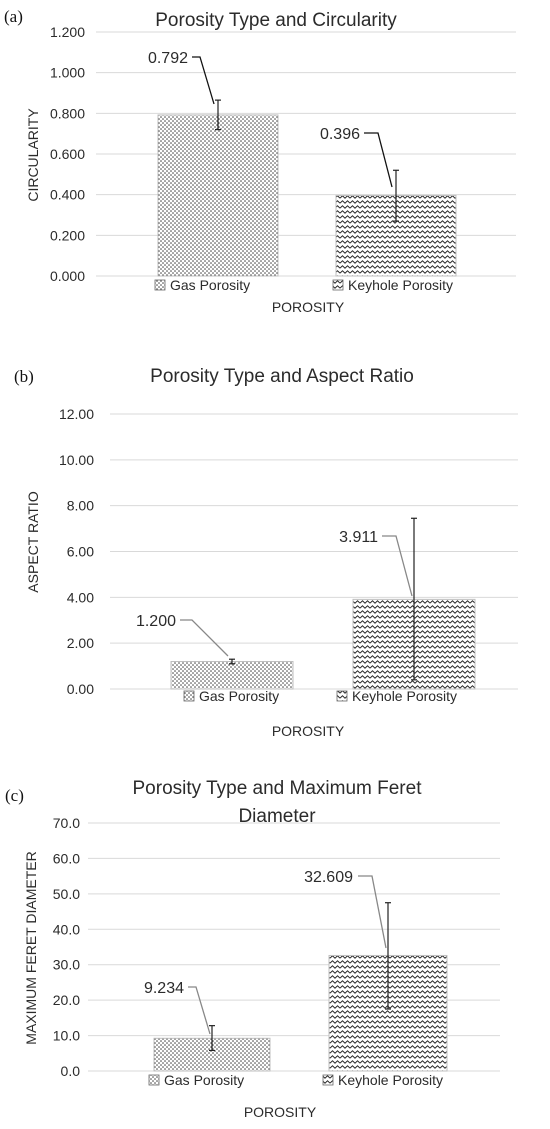  What do you see at coordinates (80, 643) in the screenshot?
I see `y-tick-label: 2.00` at bounding box center [80, 643].